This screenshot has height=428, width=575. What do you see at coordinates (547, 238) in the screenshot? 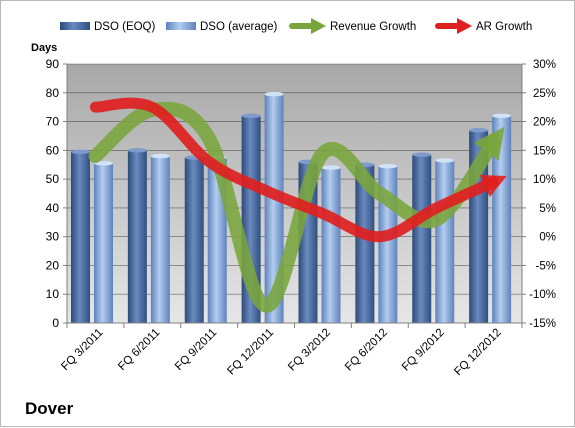
I see `y-right-tick-label: 0%` at bounding box center [547, 238].